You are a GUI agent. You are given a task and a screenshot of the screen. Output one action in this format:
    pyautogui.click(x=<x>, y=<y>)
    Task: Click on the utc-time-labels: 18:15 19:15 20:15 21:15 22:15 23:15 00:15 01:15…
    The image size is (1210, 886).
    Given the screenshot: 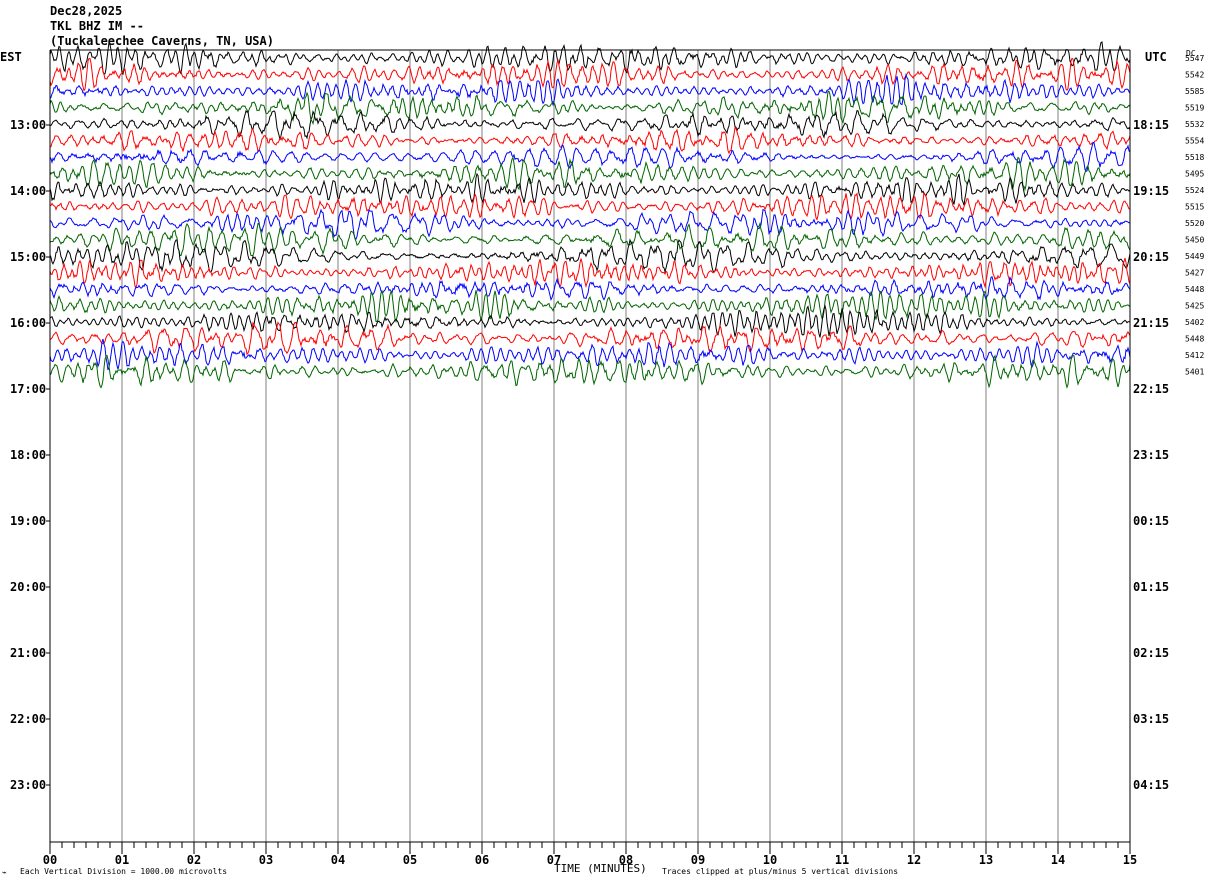 What is the action you would take?
    pyautogui.click(x=1151, y=455)
    